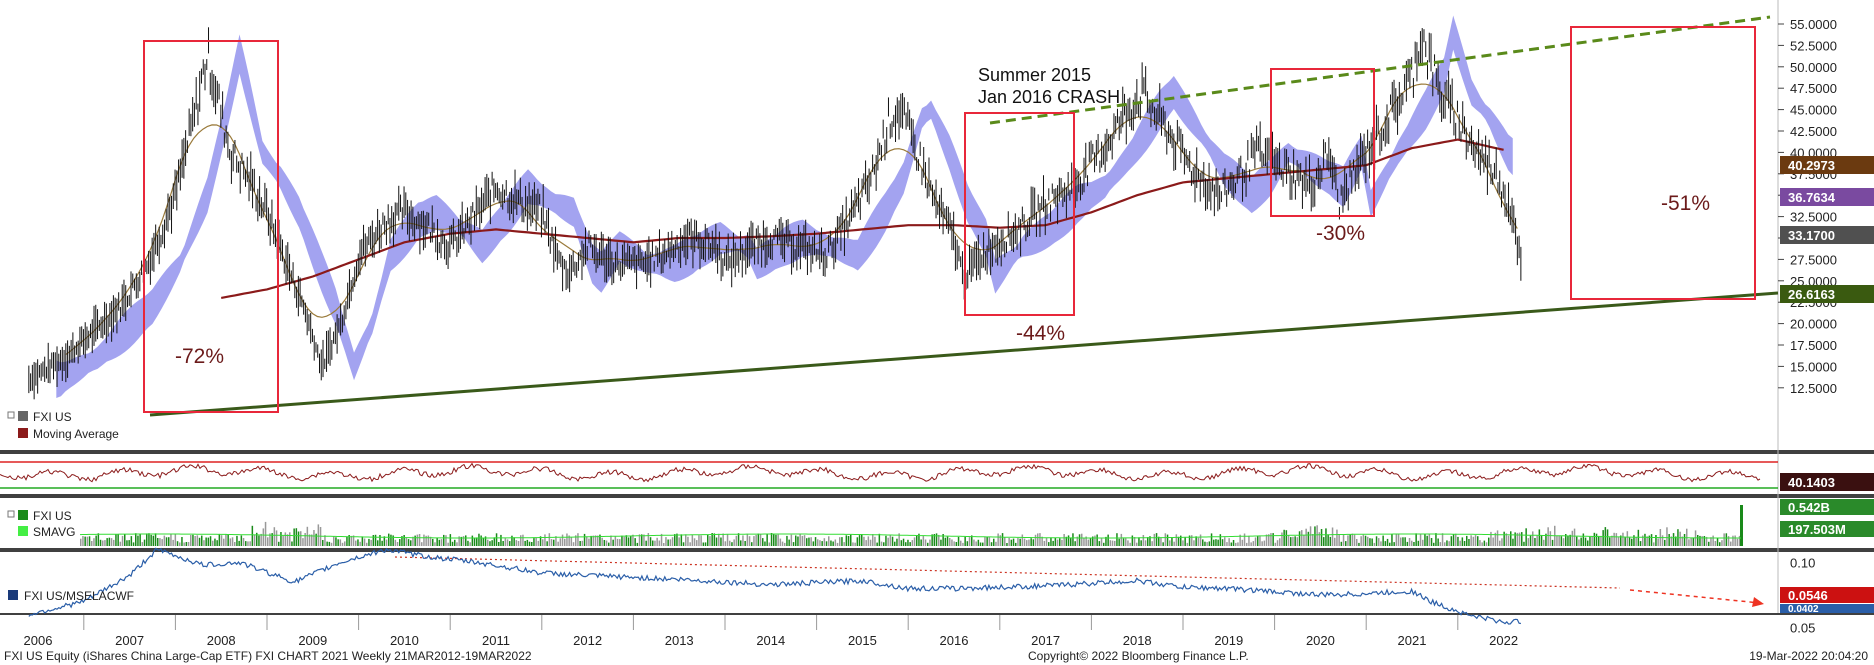 This screenshot has height=665, width=1874. Describe the element at coordinates (71, 596) in the screenshot. I see `relative-legend: FXI US/MSELACWF` at that location.